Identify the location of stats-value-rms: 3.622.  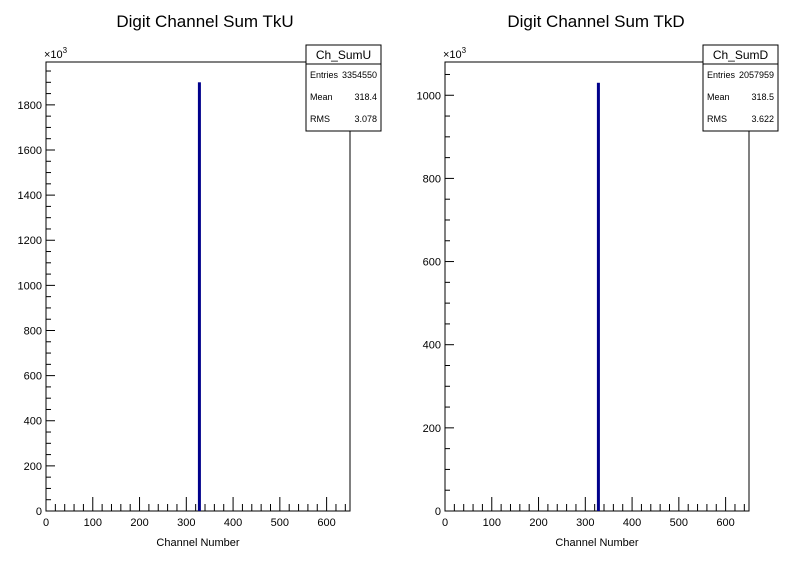
(762, 119).